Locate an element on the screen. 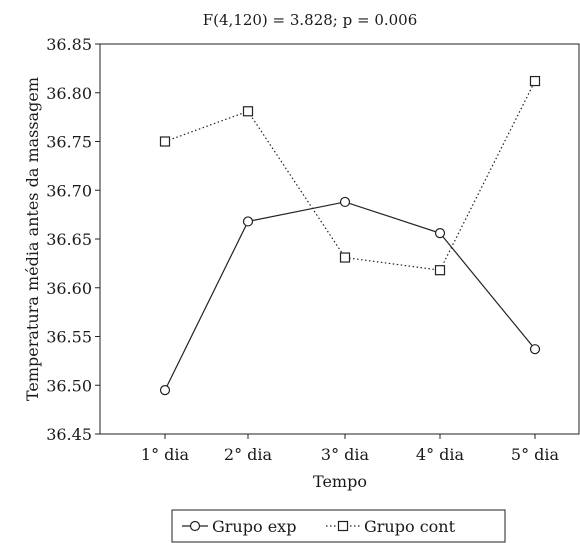 The width and height of the screenshot is (580, 543). y-tick-label: 36.45 is located at coordinates (69, 434).